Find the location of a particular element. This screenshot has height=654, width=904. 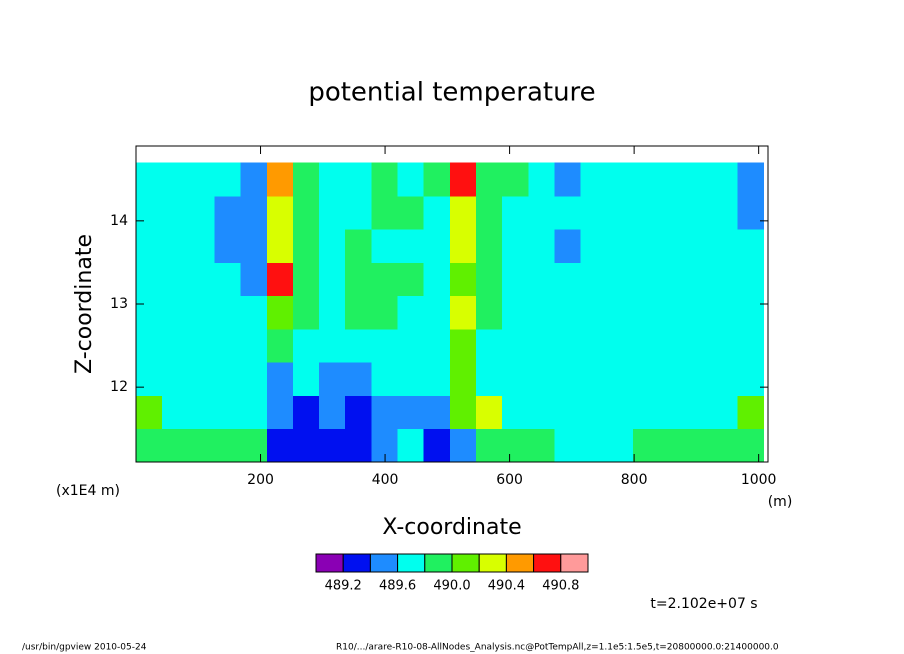

y-axis-label: Z-coordinate is located at coordinates (84, 304).